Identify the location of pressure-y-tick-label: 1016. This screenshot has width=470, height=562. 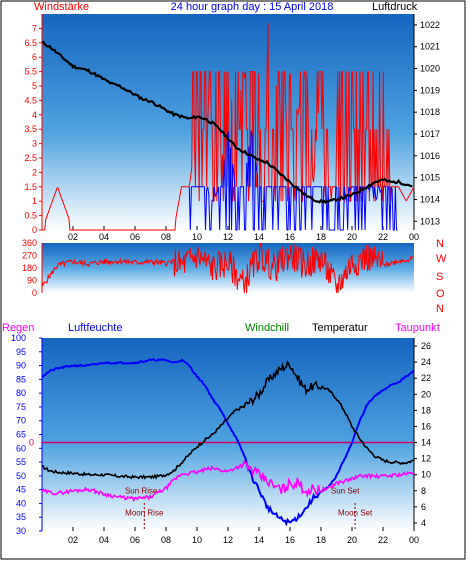
(430, 156).